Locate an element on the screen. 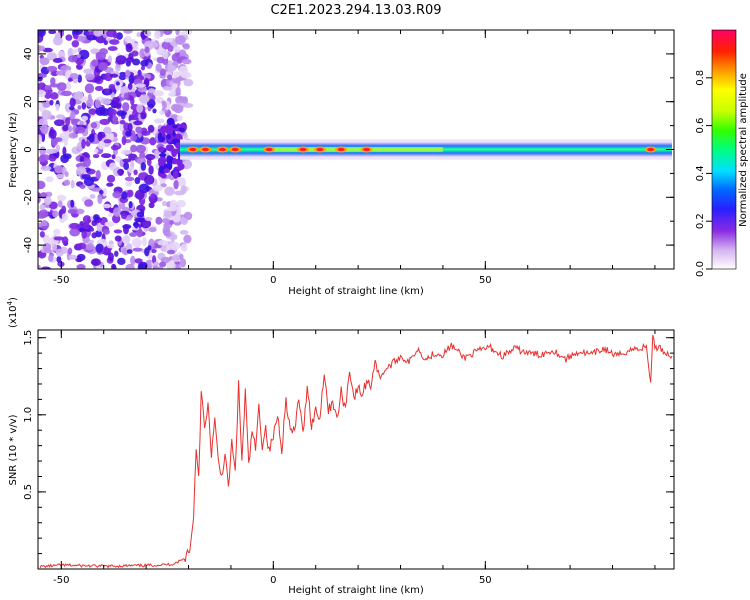 This screenshot has height=600, width=750. spectrogram-ylabel: Frequency (Hz) is located at coordinates (13, 150).